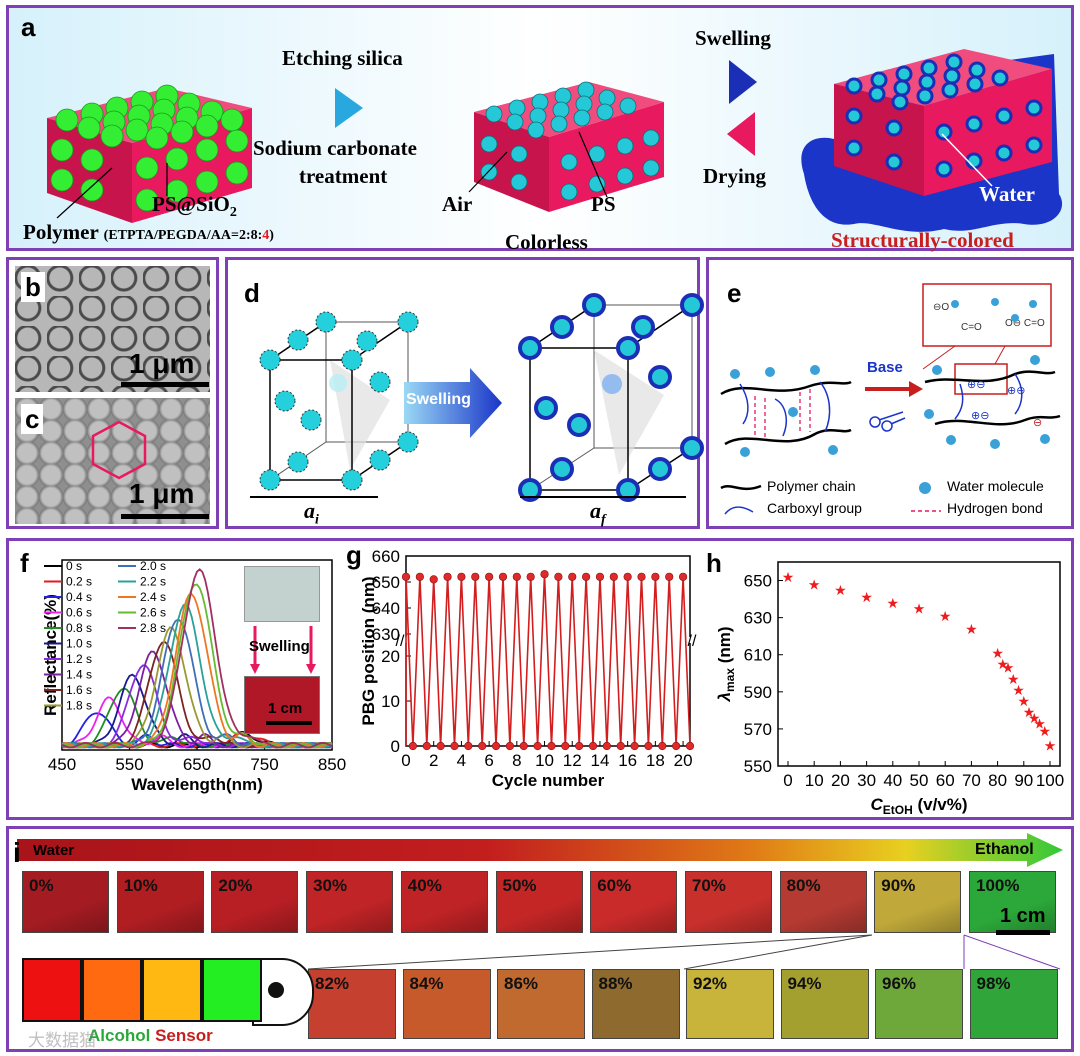 The image size is (1080, 1056). I want to click on swelling-label: Swelling, so click(733, 38).